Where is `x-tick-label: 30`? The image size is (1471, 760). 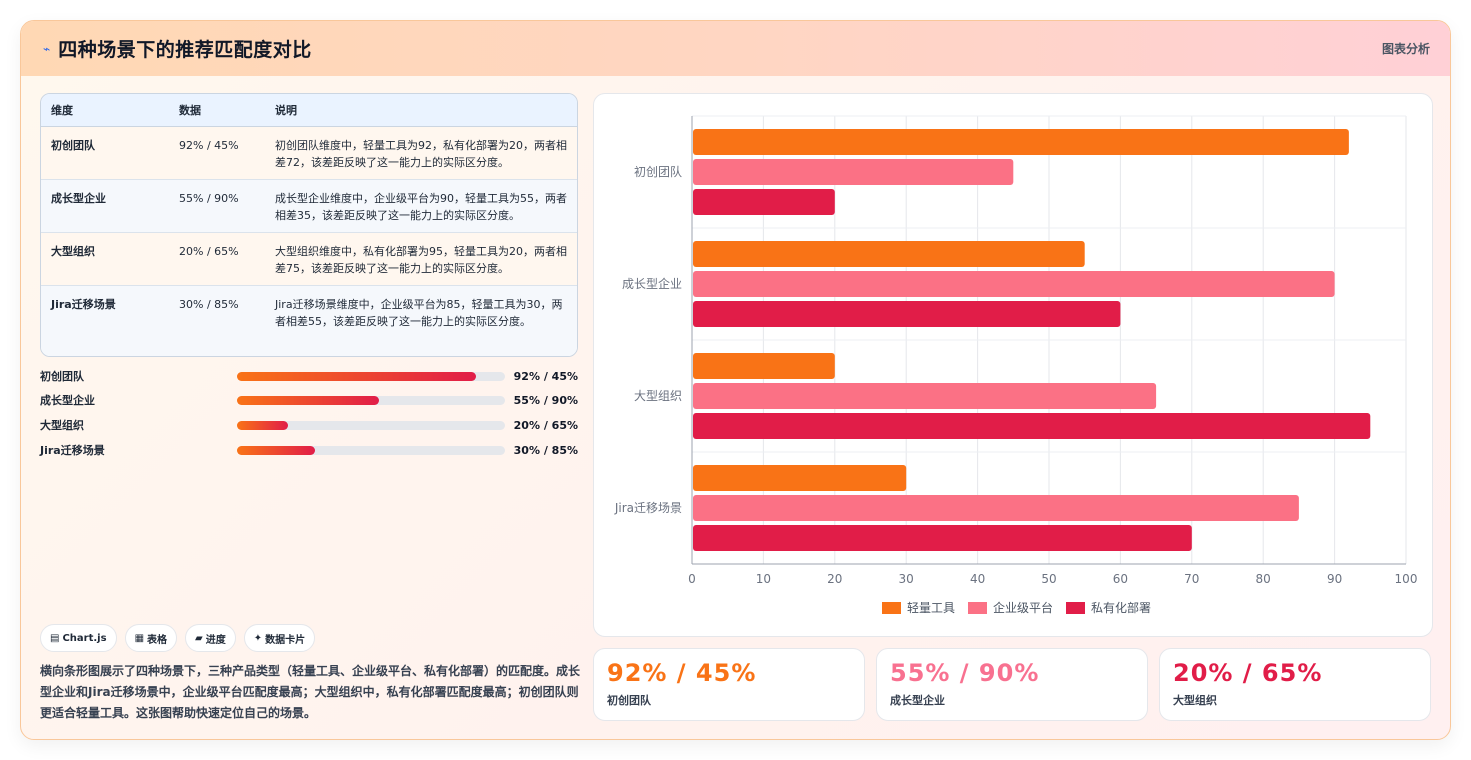 x-tick-label: 30 is located at coordinates (906, 579).